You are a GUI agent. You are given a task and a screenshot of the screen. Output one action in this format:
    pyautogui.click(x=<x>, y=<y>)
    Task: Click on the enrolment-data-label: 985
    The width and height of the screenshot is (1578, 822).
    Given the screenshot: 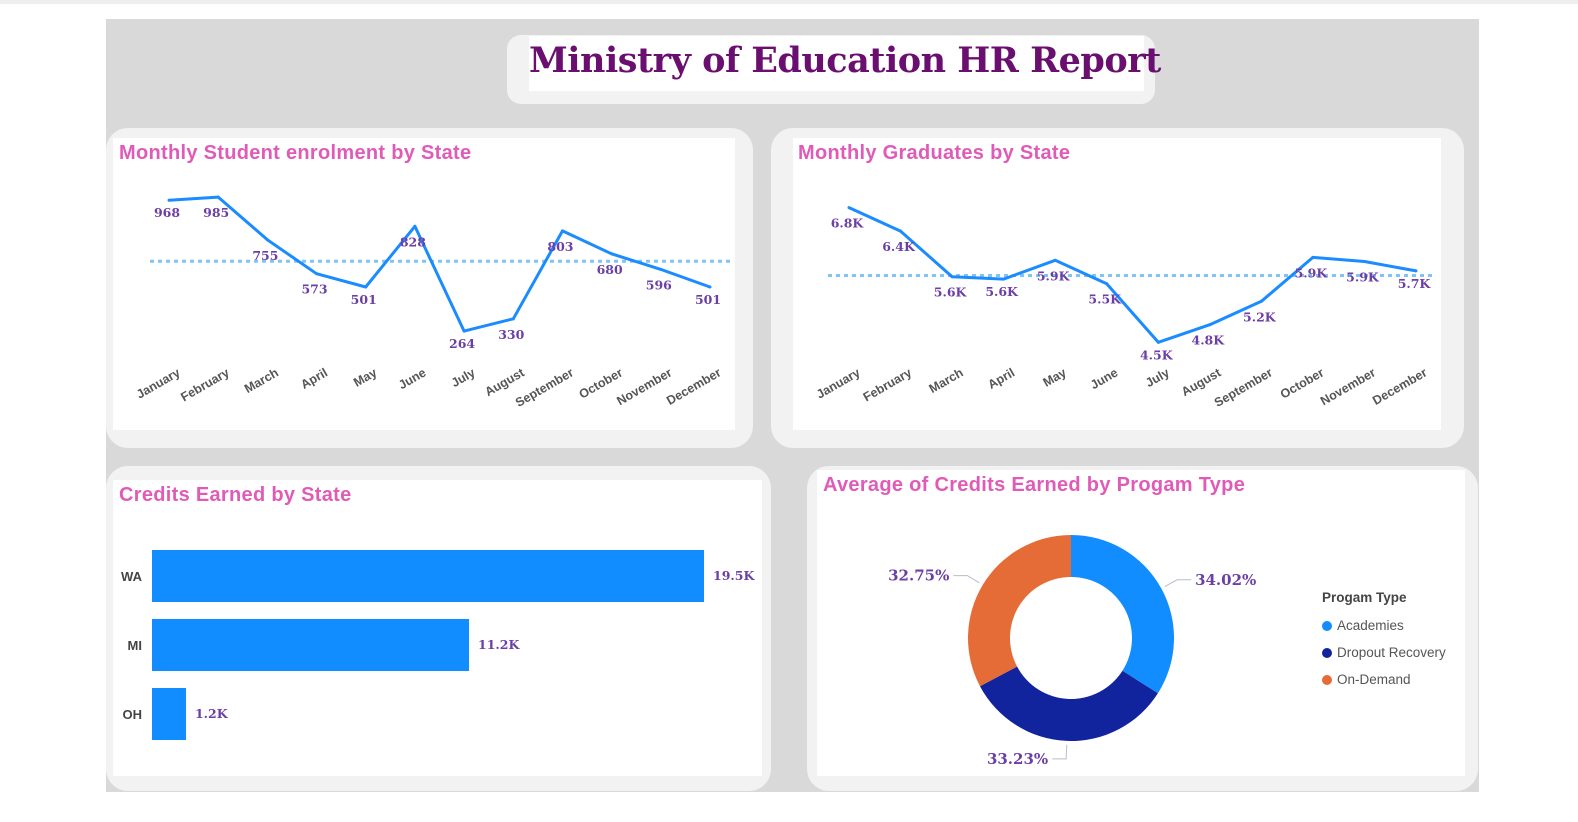 What is the action you would take?
    pyautogui.click(x=216, y=212)
    